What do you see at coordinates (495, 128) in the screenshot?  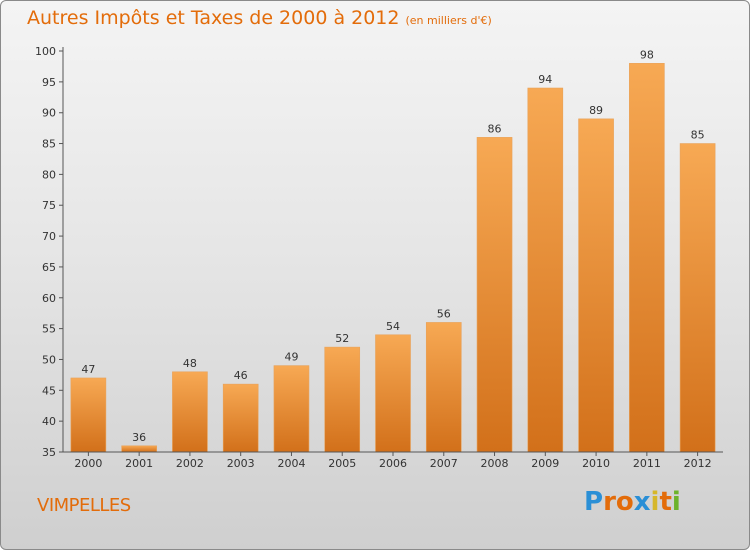 I see `data-label-2008: 86` at bounding box center [495, 128].